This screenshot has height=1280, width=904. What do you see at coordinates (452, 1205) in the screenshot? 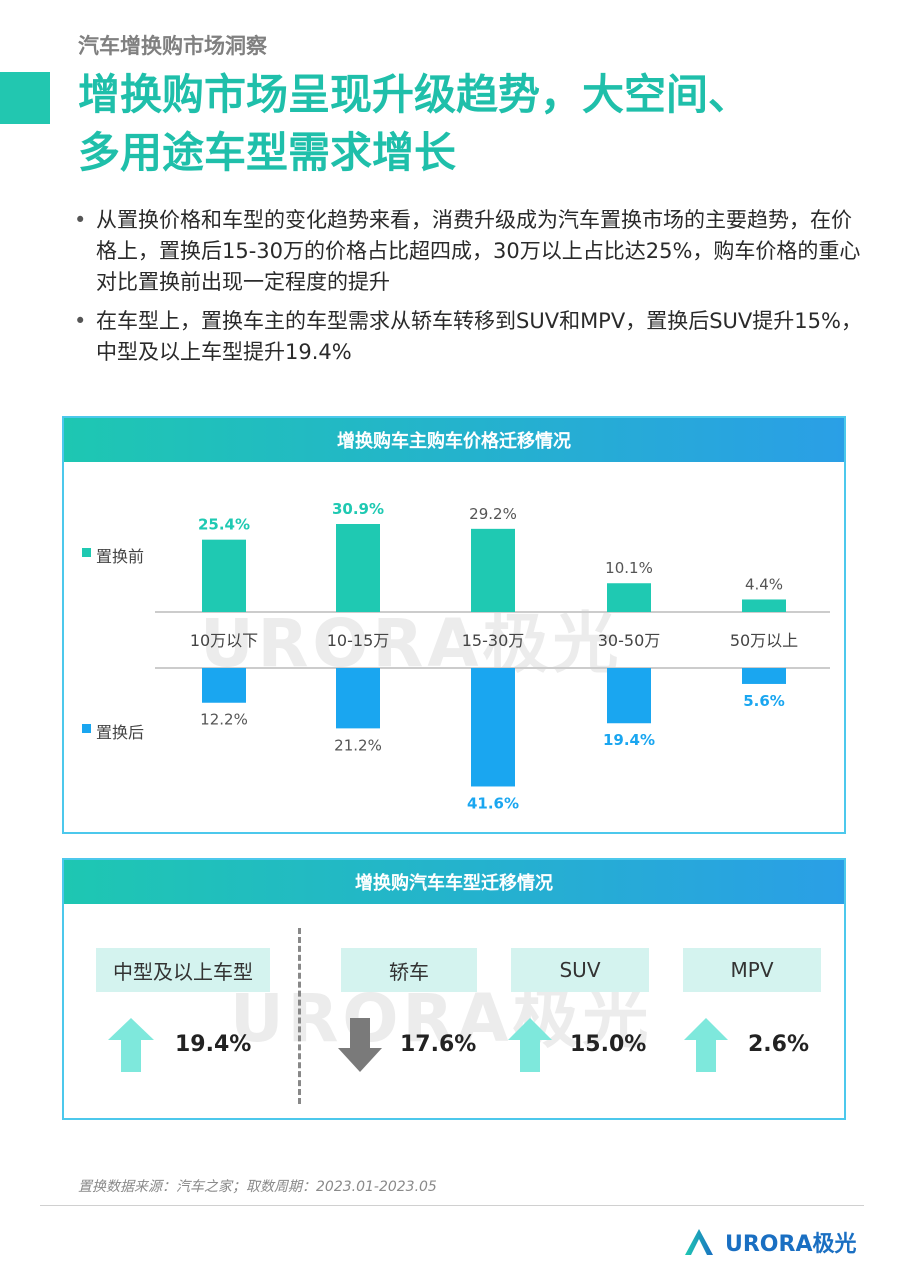
I see `footer-divider` at bounding box center [452, 1205].